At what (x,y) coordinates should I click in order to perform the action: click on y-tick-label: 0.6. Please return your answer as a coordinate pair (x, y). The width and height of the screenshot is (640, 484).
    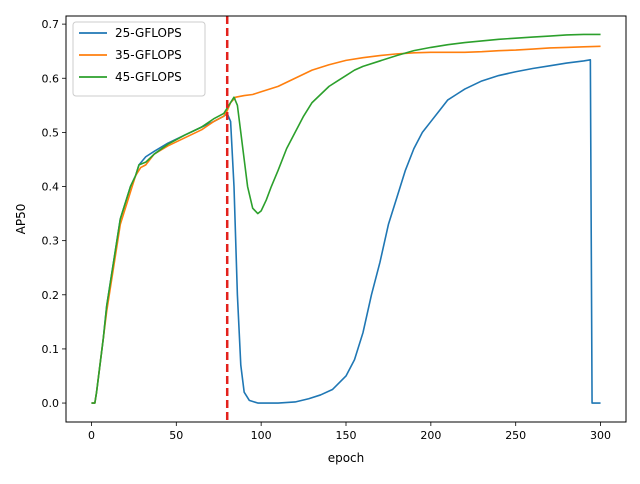
    Looking at the image, I should click on (51, 78).